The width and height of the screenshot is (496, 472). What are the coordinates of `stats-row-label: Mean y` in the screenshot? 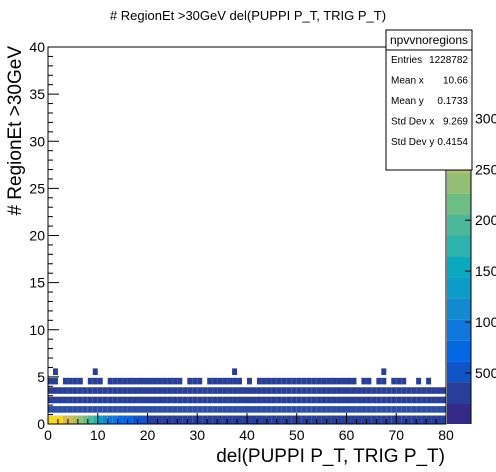 It's located at (407, 101).